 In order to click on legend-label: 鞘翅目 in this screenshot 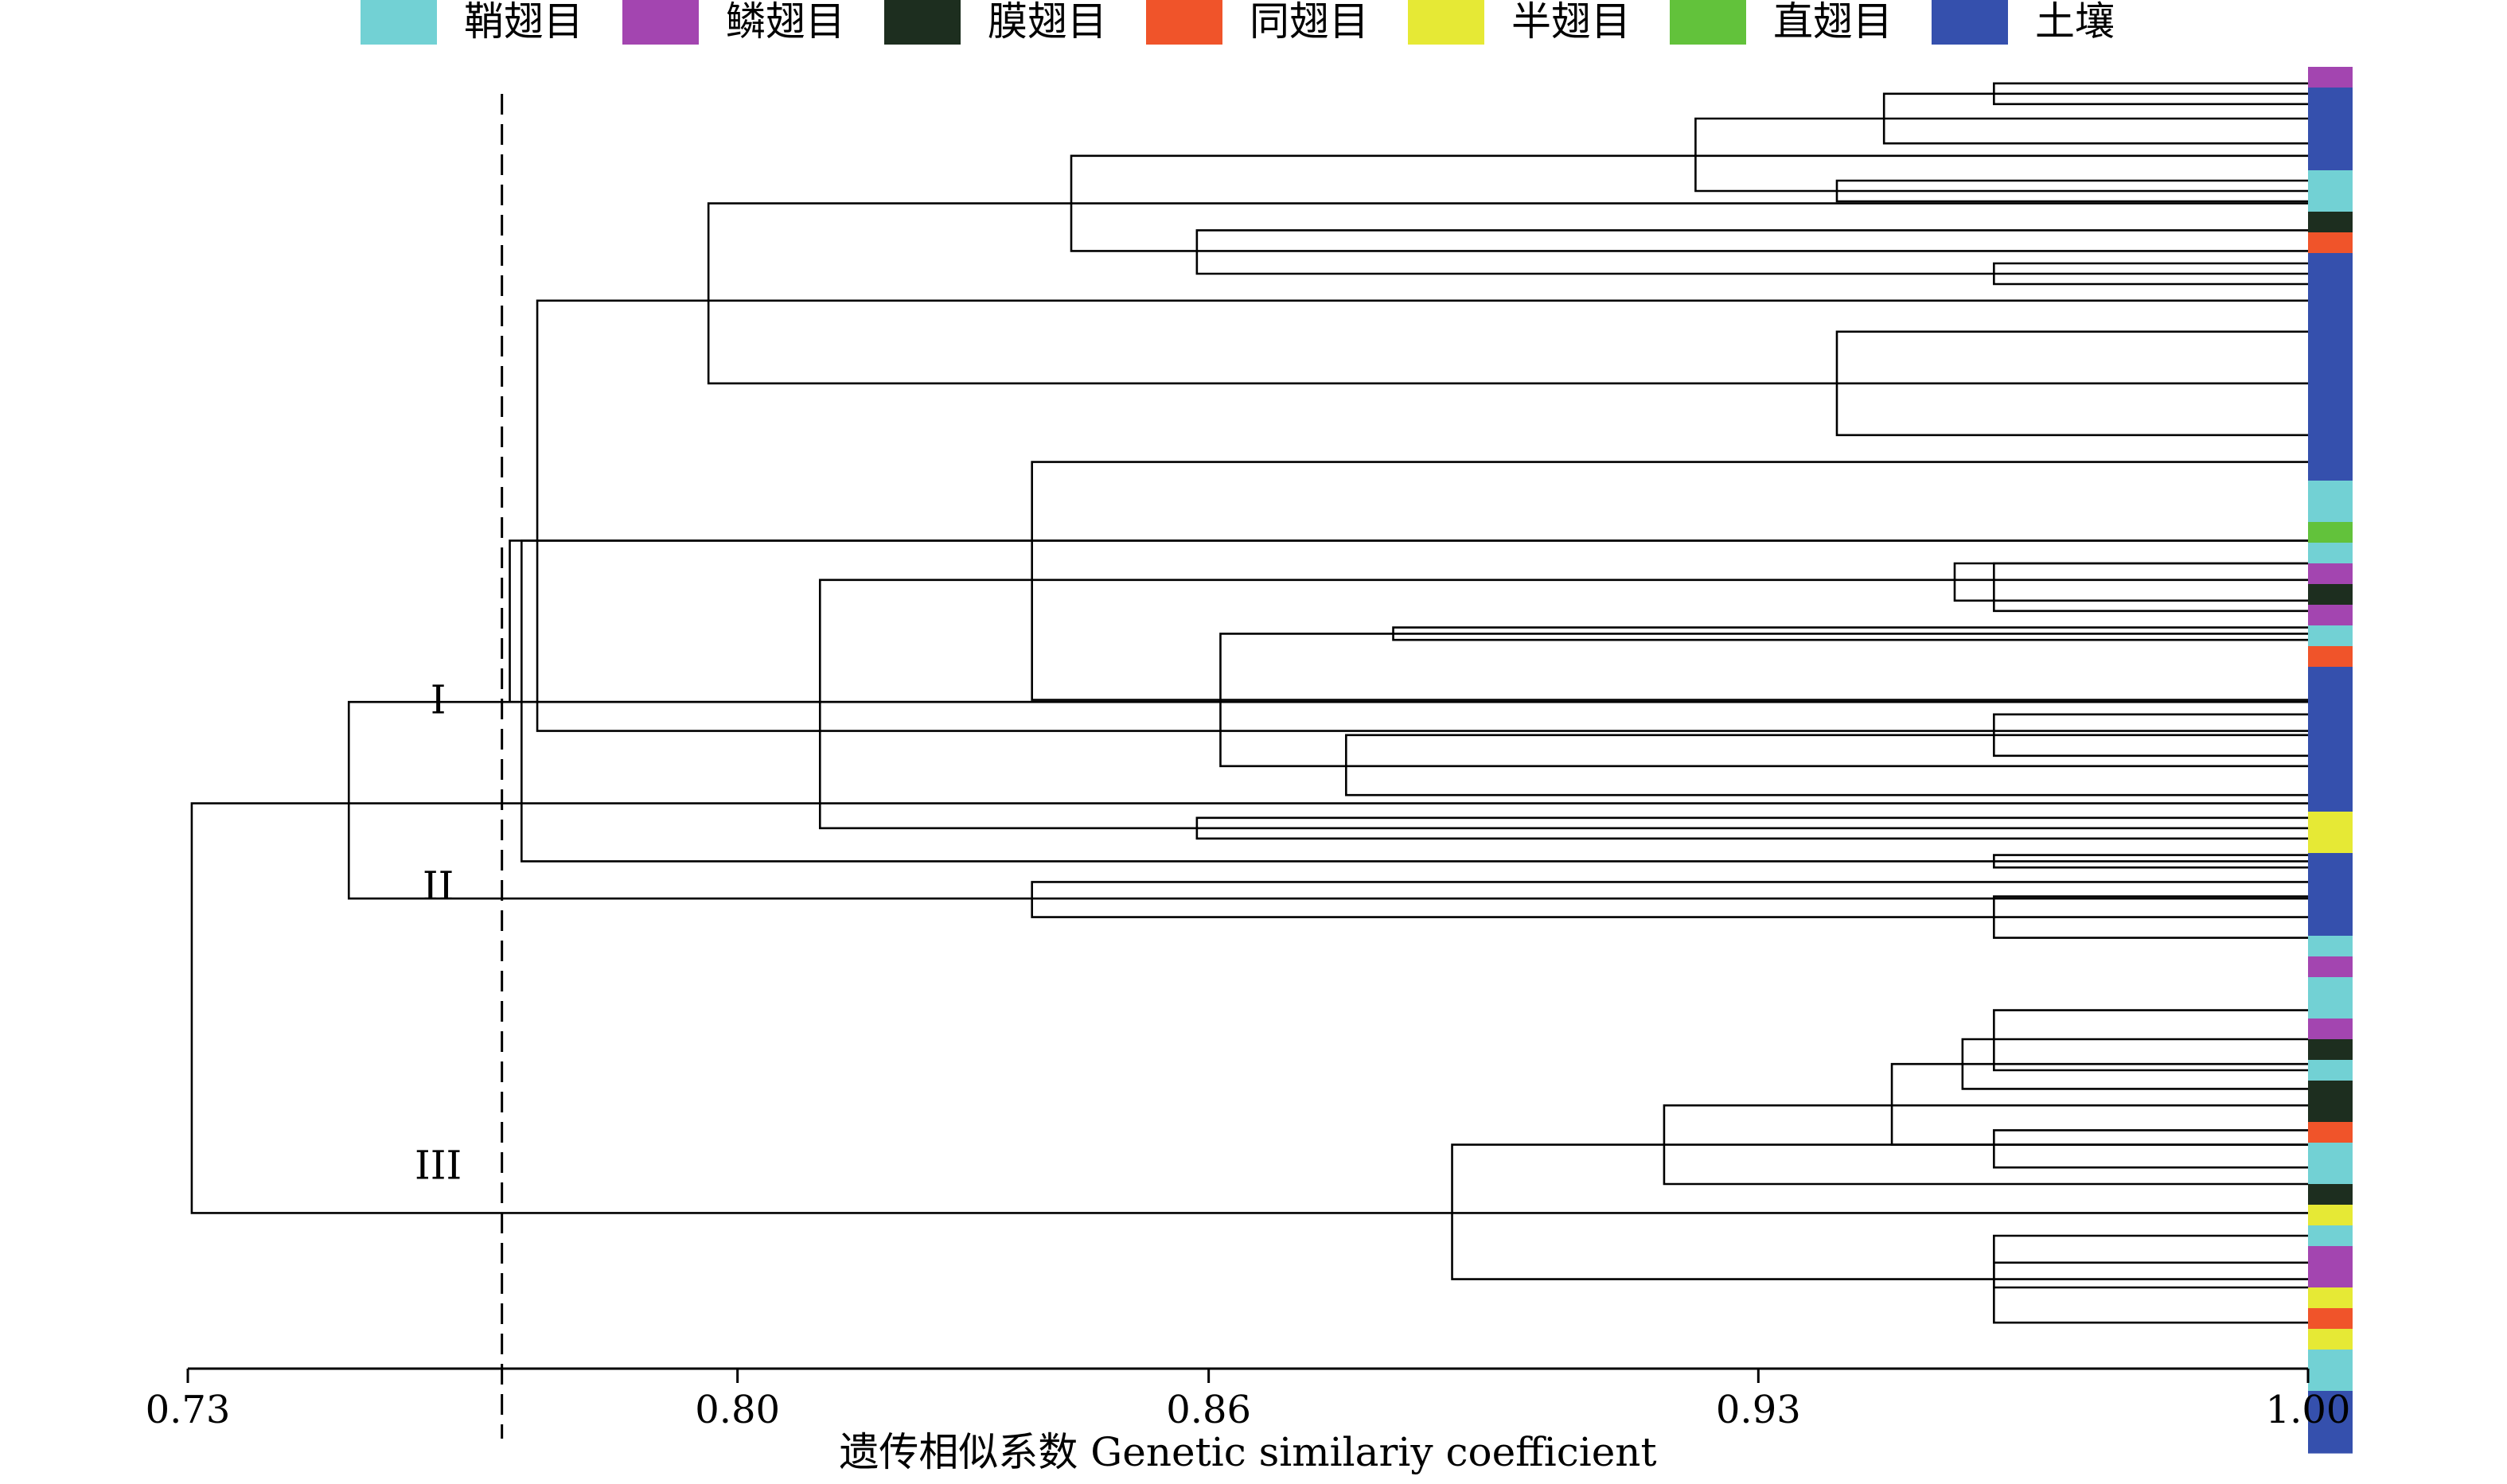, I will do `click(523, 22)`.